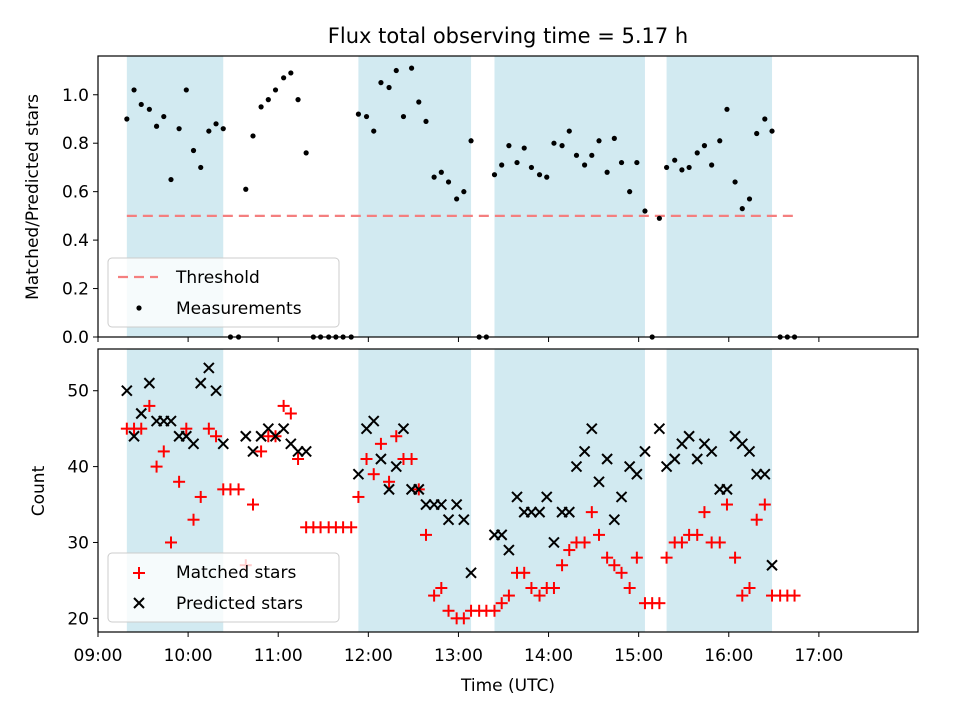 The width and height of the screenshot is (960, 720). Describe the element at coordinates (569, 490) in the screenshot. I see `bottom-observing-window` at that location.